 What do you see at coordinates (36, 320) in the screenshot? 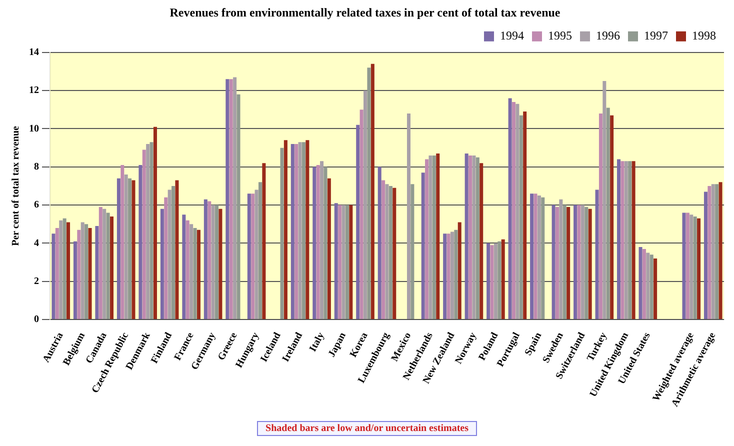
I see `y-tick-label: 0` at bounding box center [36, 320].